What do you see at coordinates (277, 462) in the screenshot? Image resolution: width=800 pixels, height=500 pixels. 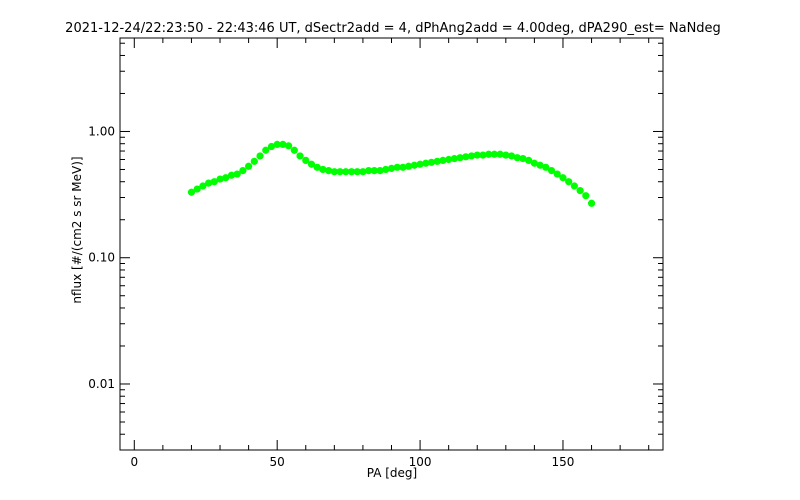 I see `x-tick-label: 50` at bounding box center [277, 462].